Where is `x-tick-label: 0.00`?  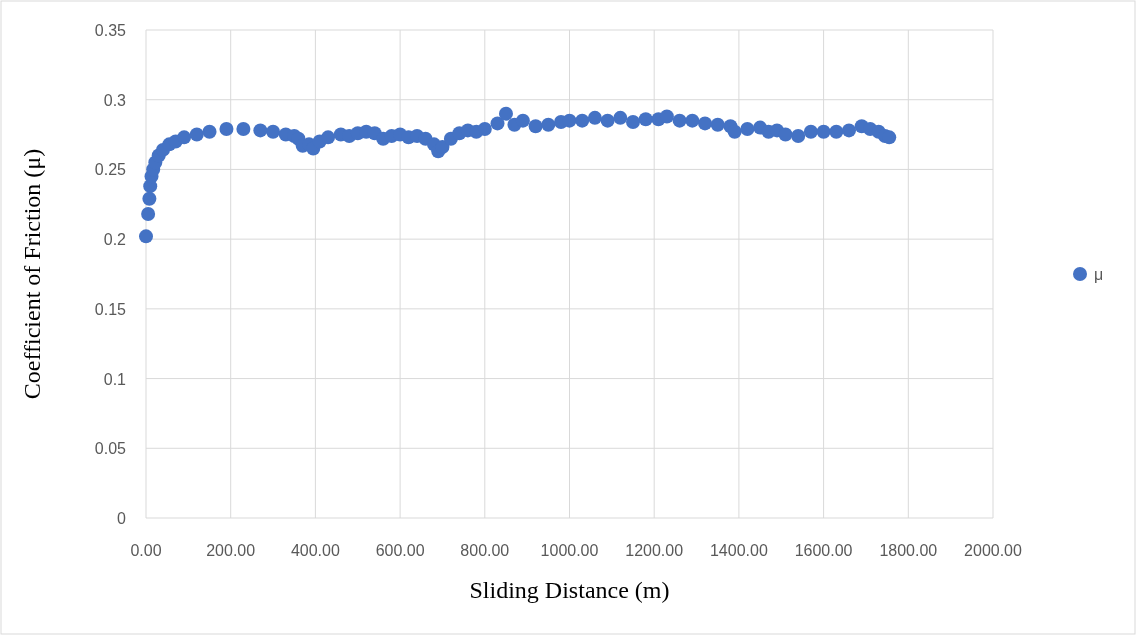
x-tick-label: 0.00 is located at coordinates (146, 550).